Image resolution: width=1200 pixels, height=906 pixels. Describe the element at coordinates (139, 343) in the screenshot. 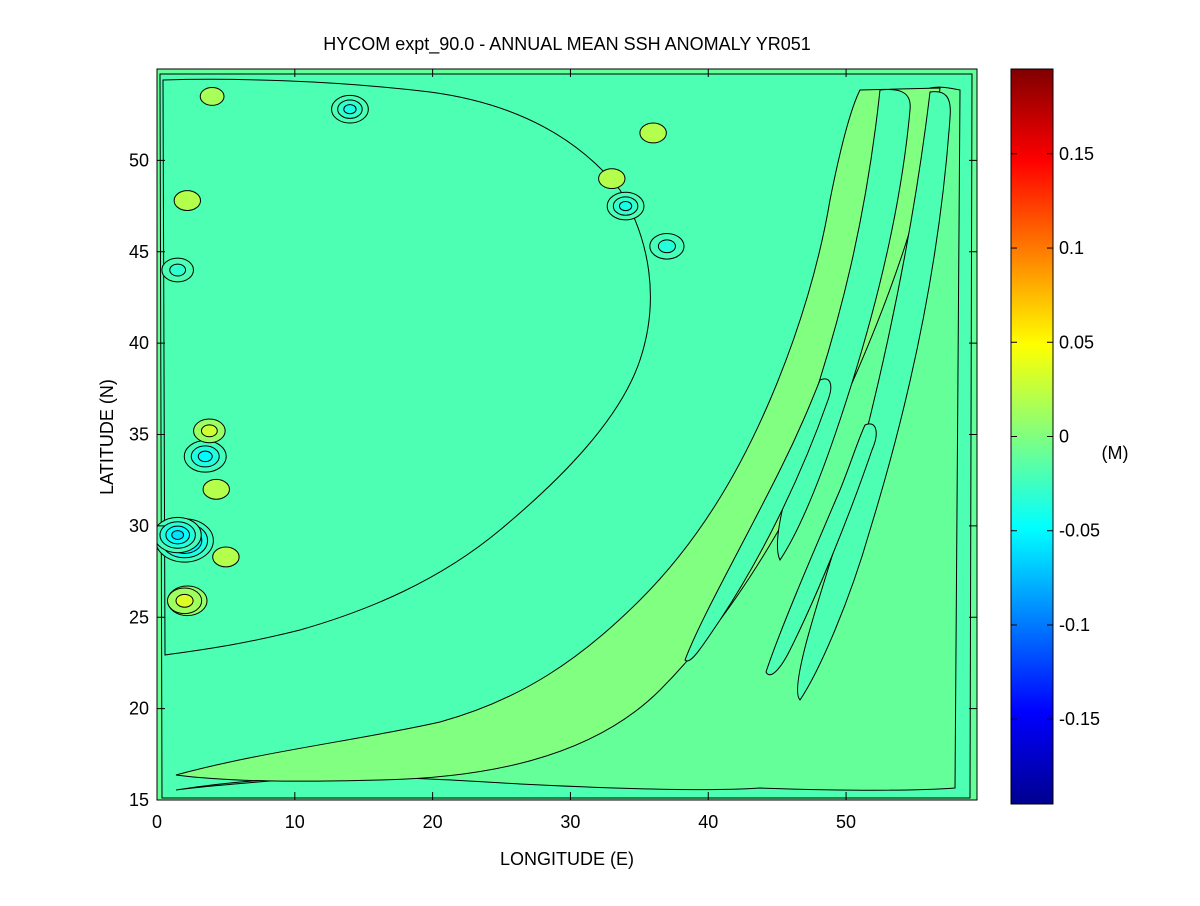

I see `y-tick-label: 40` at that location.